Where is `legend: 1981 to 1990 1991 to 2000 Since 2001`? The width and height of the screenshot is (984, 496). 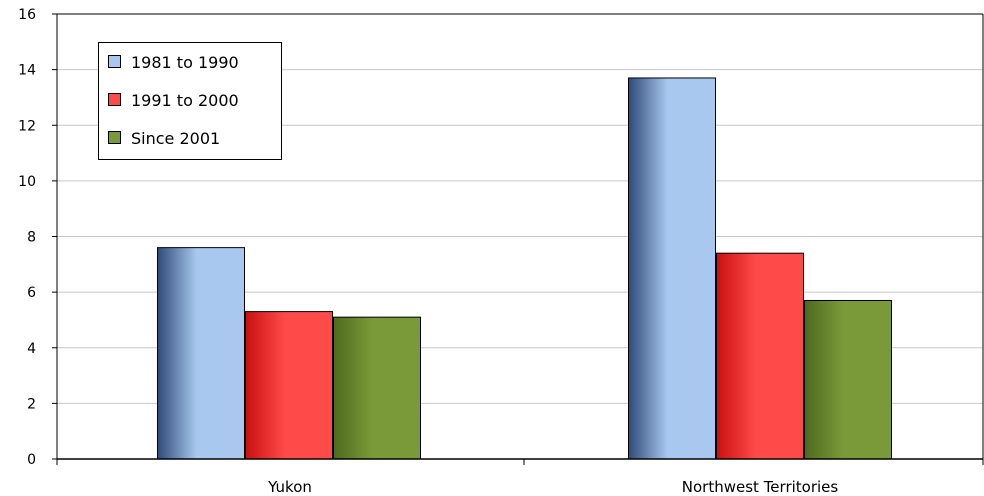
legend: 1981 to 1990 1991 to 2000 Since 2001 is located at coordinates (190, 101).